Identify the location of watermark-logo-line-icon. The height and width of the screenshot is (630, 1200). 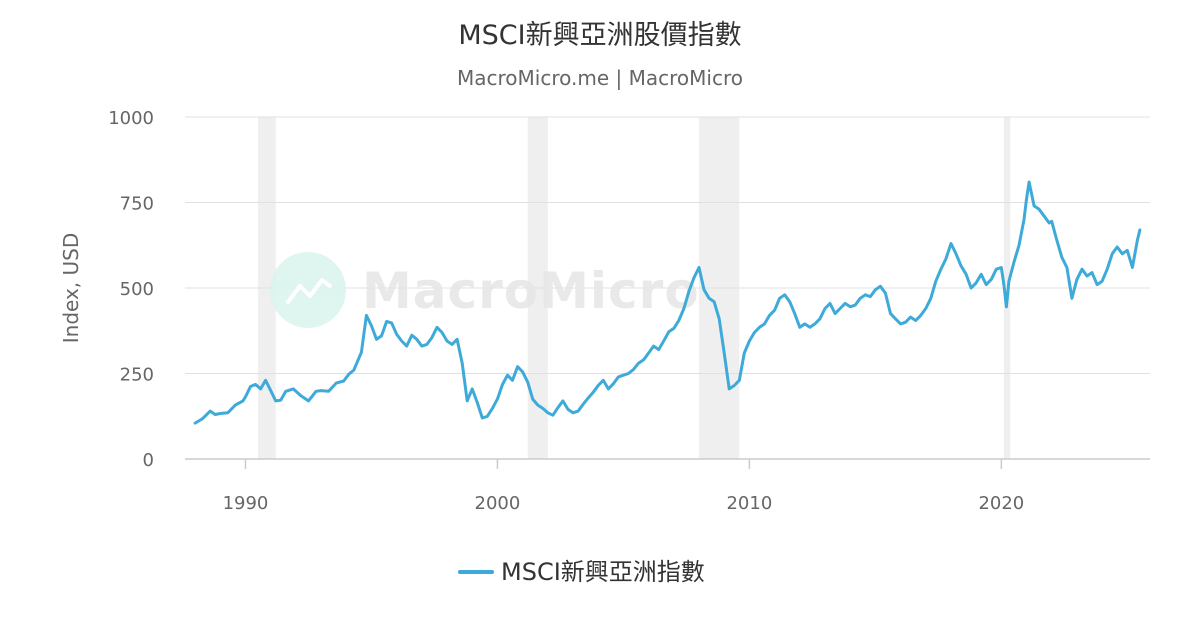
(309, 291).